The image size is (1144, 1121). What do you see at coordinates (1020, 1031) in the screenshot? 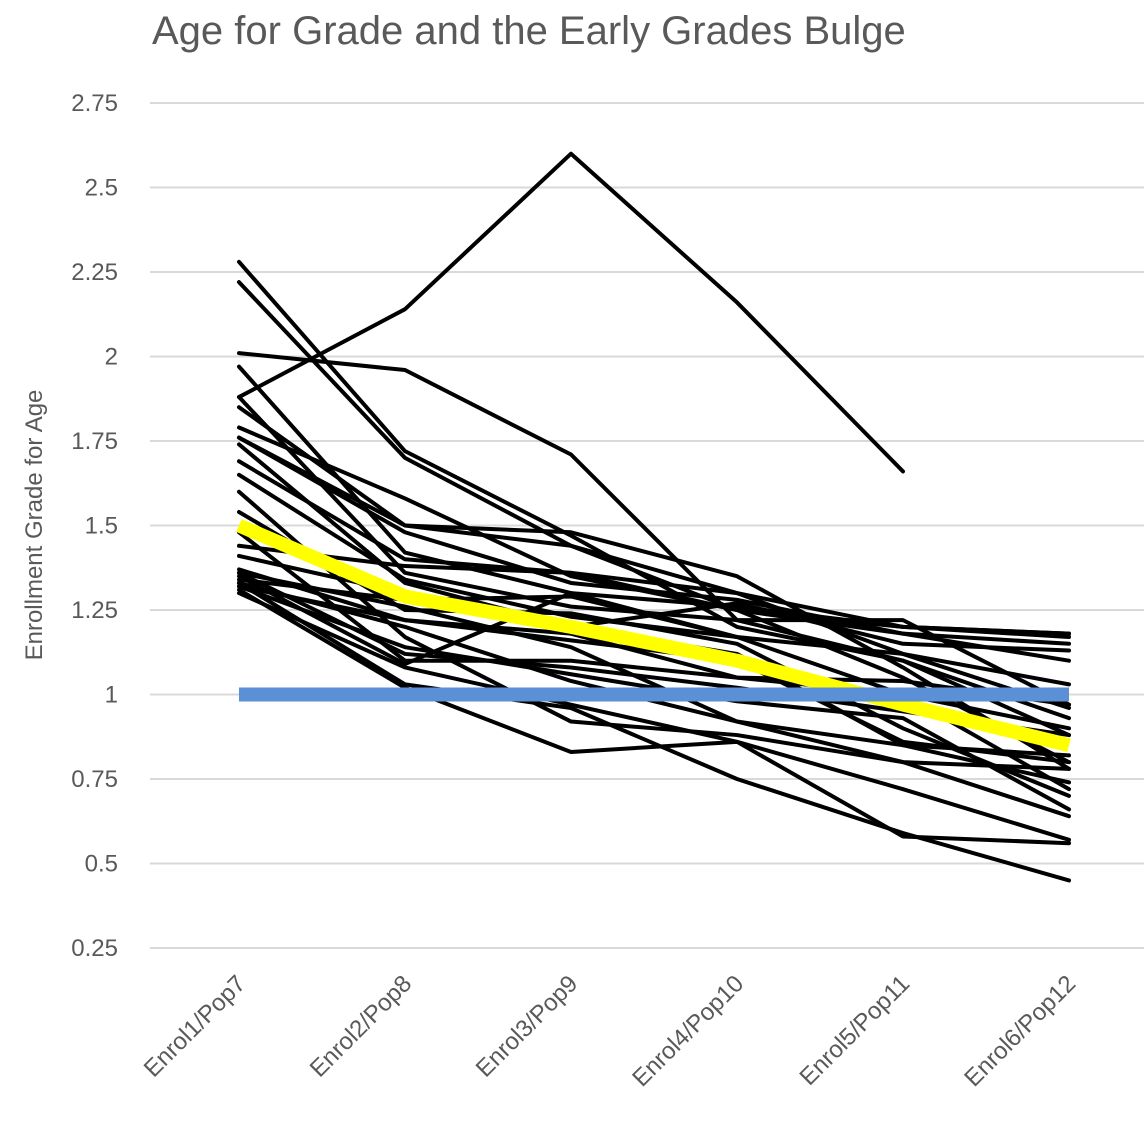
I see `x-tick-label: Enrol6/Pop12` at bounding box center [1020, 1031].